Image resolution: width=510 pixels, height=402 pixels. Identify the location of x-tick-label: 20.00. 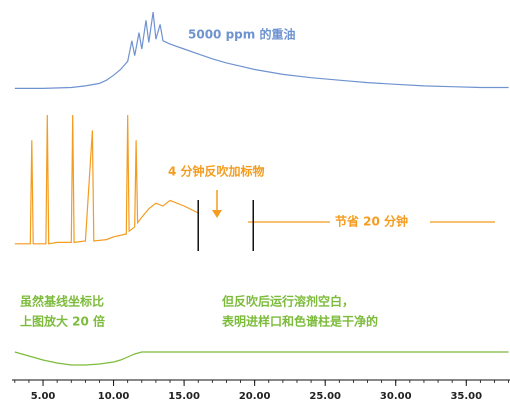
(255, 396).